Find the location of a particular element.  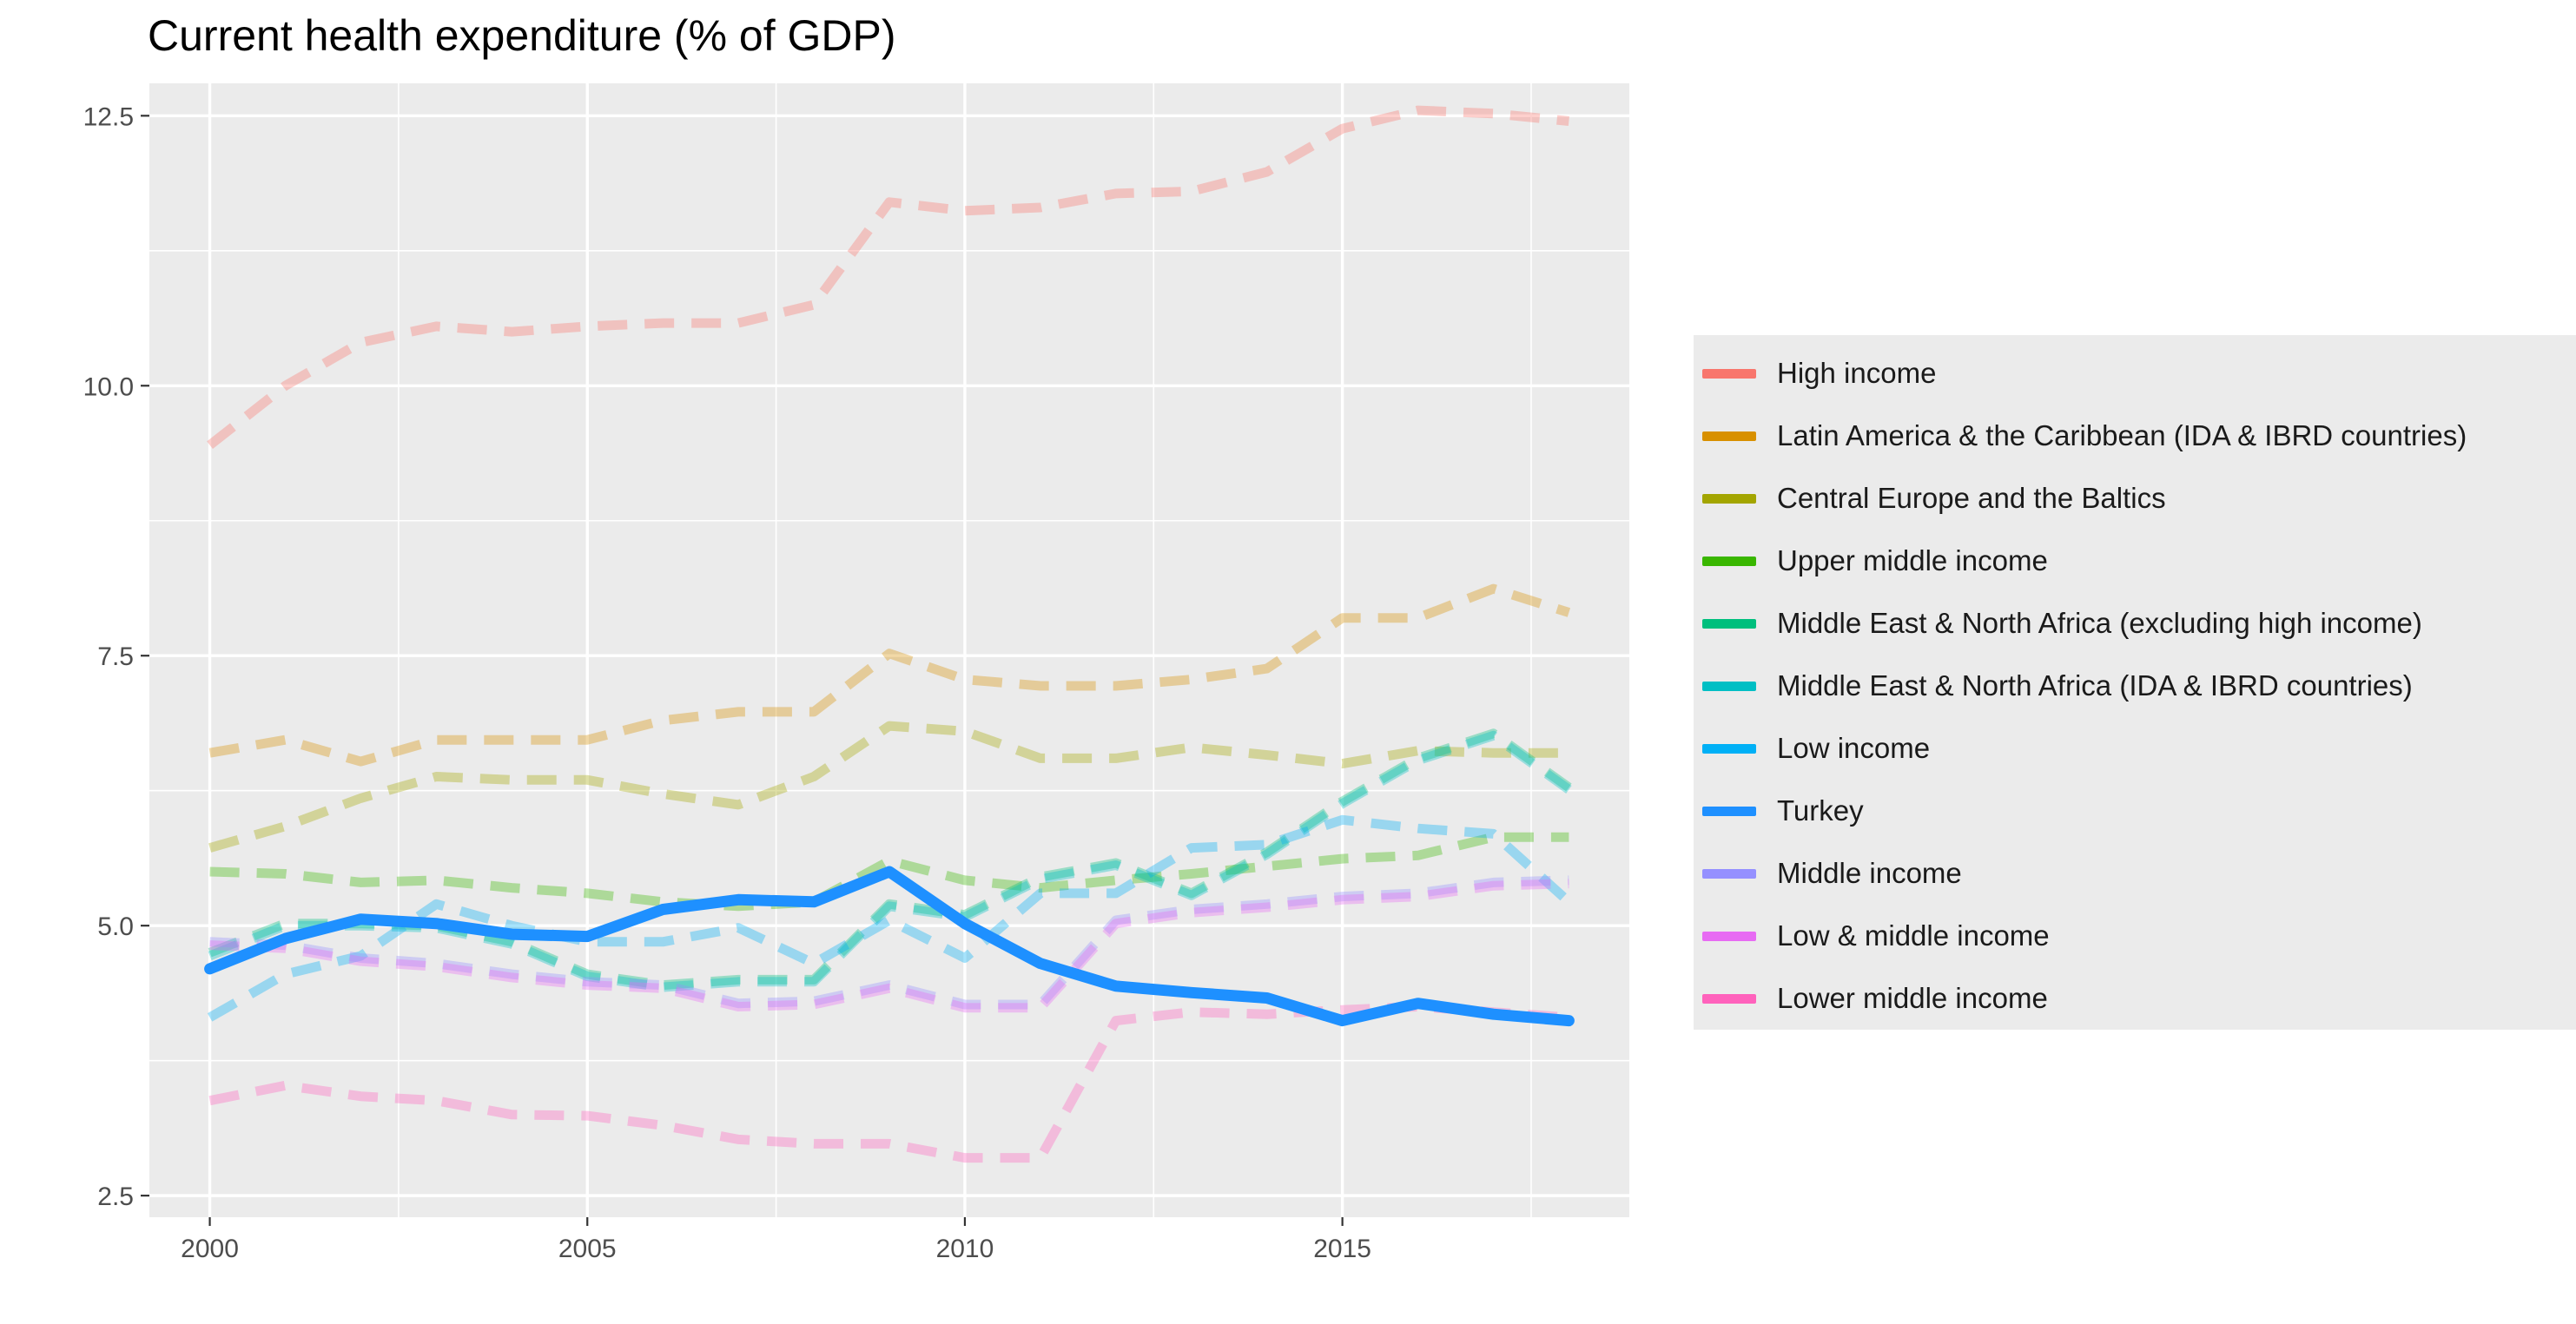

series-line-low-income is located at coordinates (890, 918).